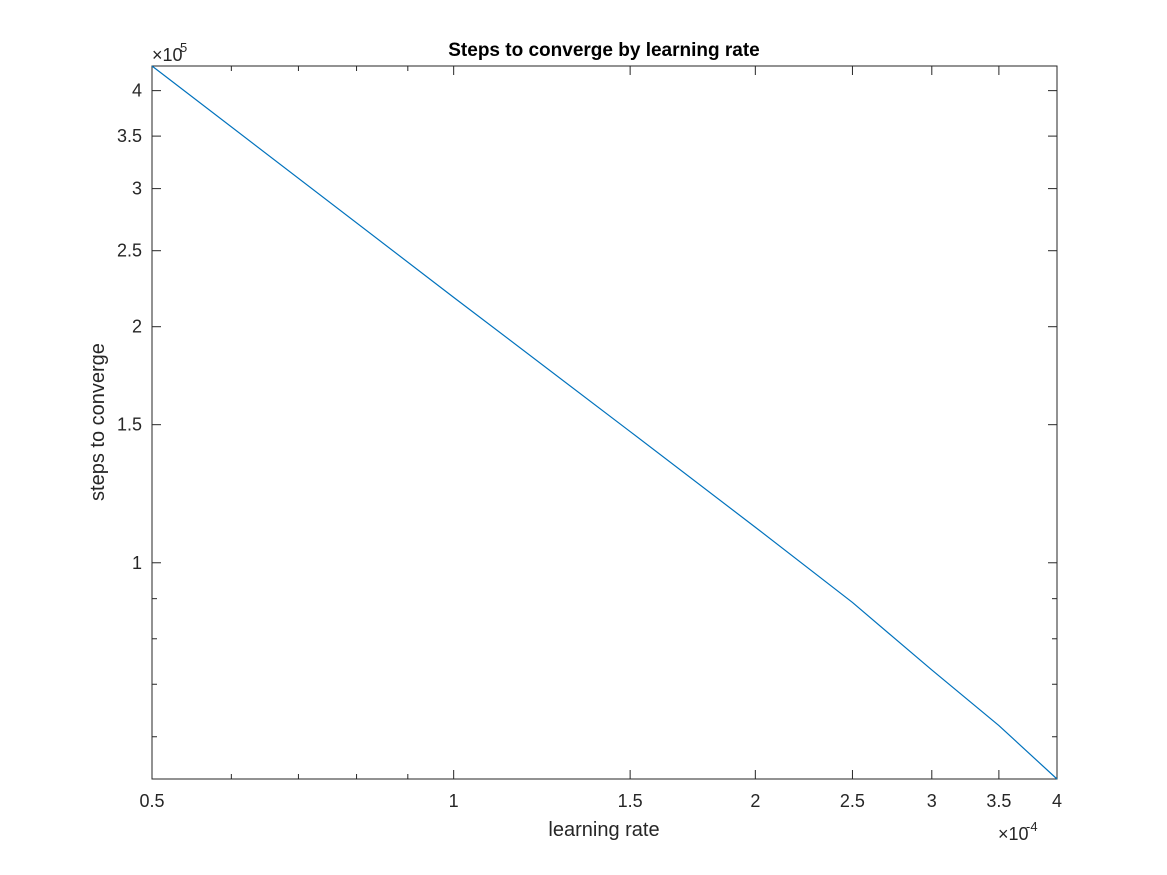 The height and width of the screenshot is (875, 1167). Describe the element at coordinates (755, 801) in the screenshot. I see `x-tick-label: 2` at that location.